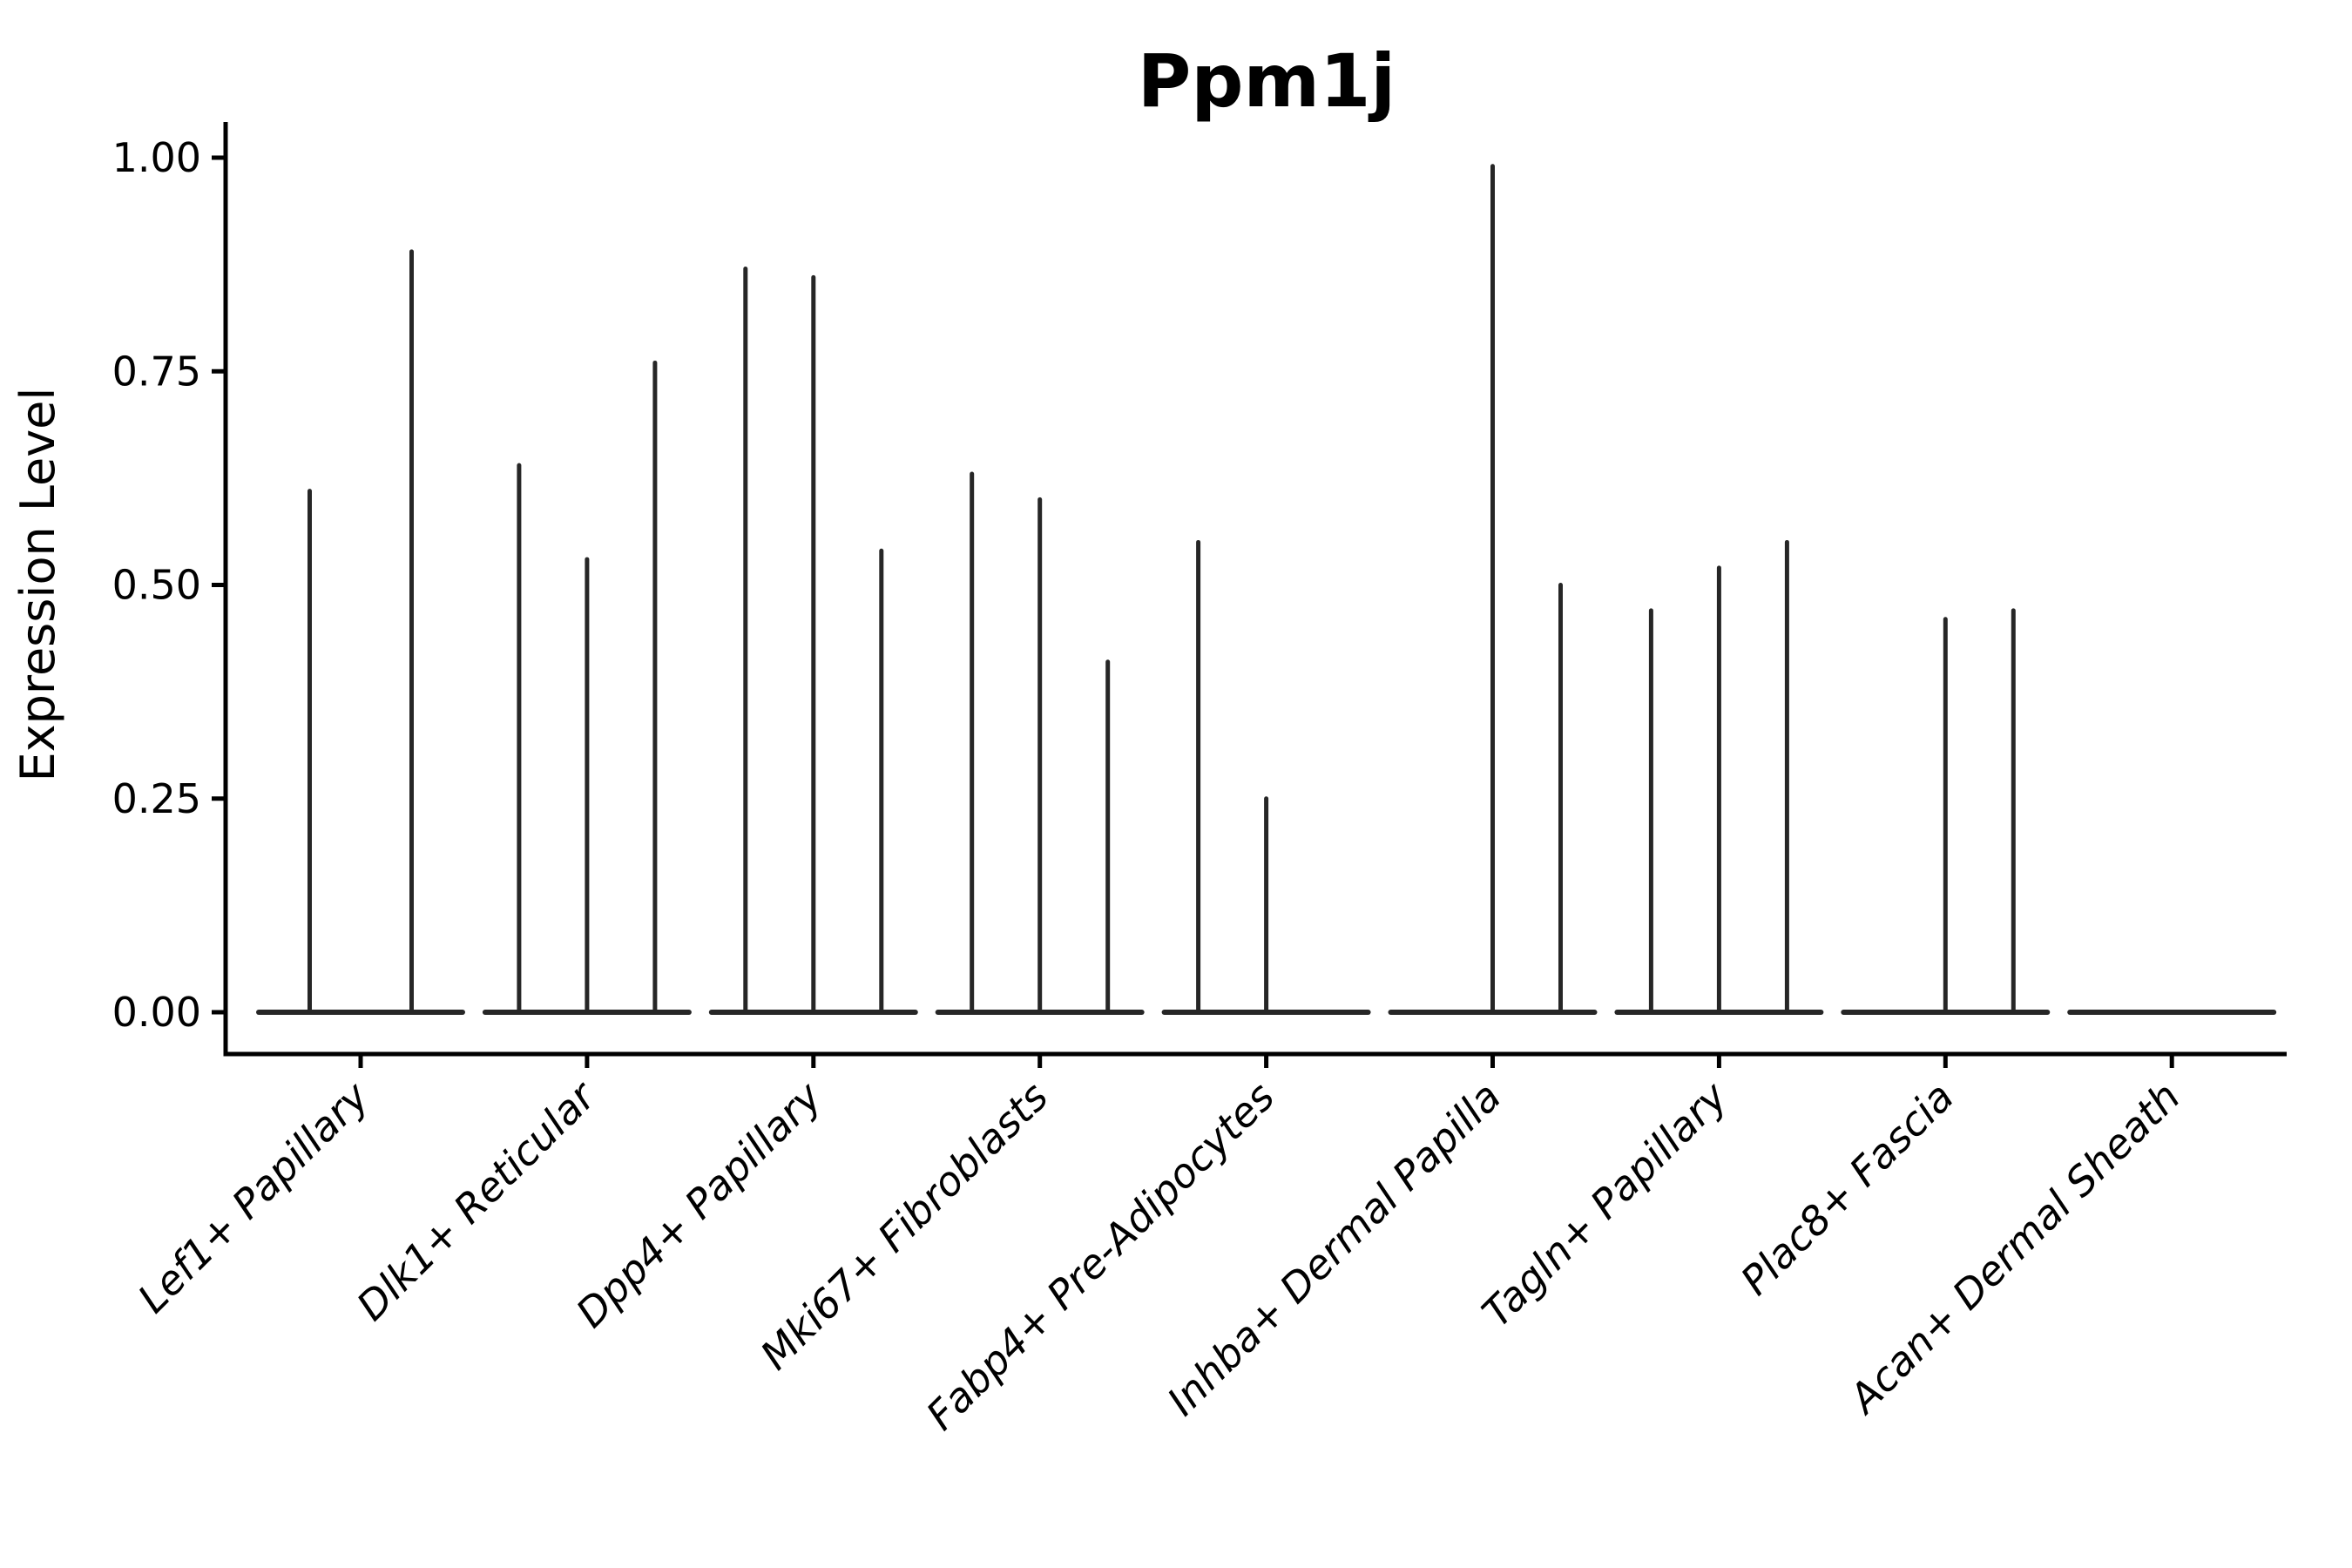  I want to click on x-tick-label: Plac8+ Fascia, so click(1847, 1188).